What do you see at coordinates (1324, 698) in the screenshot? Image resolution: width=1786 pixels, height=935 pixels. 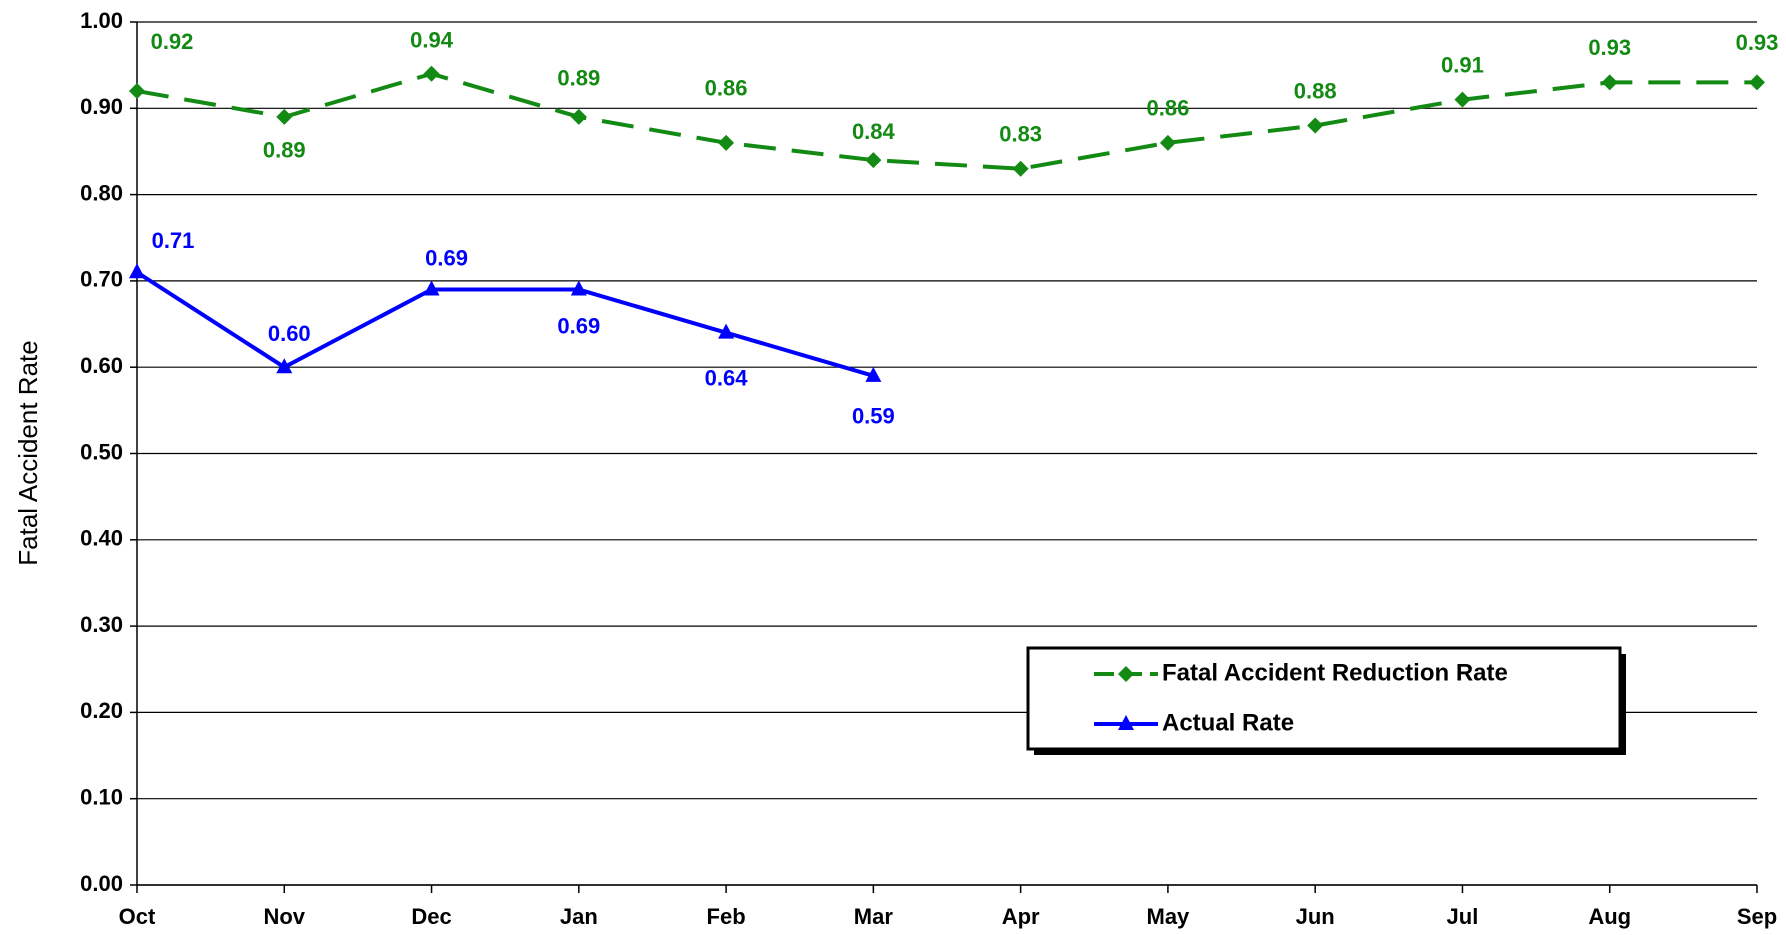 I see `legend-box` at bounding box center [1324, 698].